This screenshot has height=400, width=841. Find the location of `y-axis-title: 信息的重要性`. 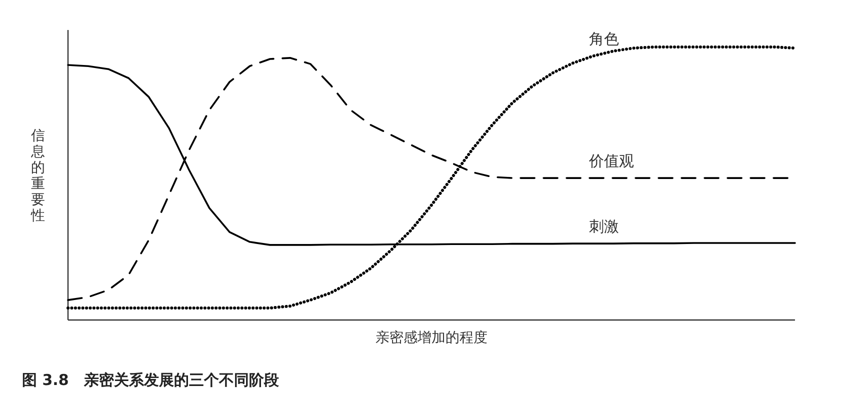

y-axis-title: 信息的重要性 is located at coordinates (37, 176).